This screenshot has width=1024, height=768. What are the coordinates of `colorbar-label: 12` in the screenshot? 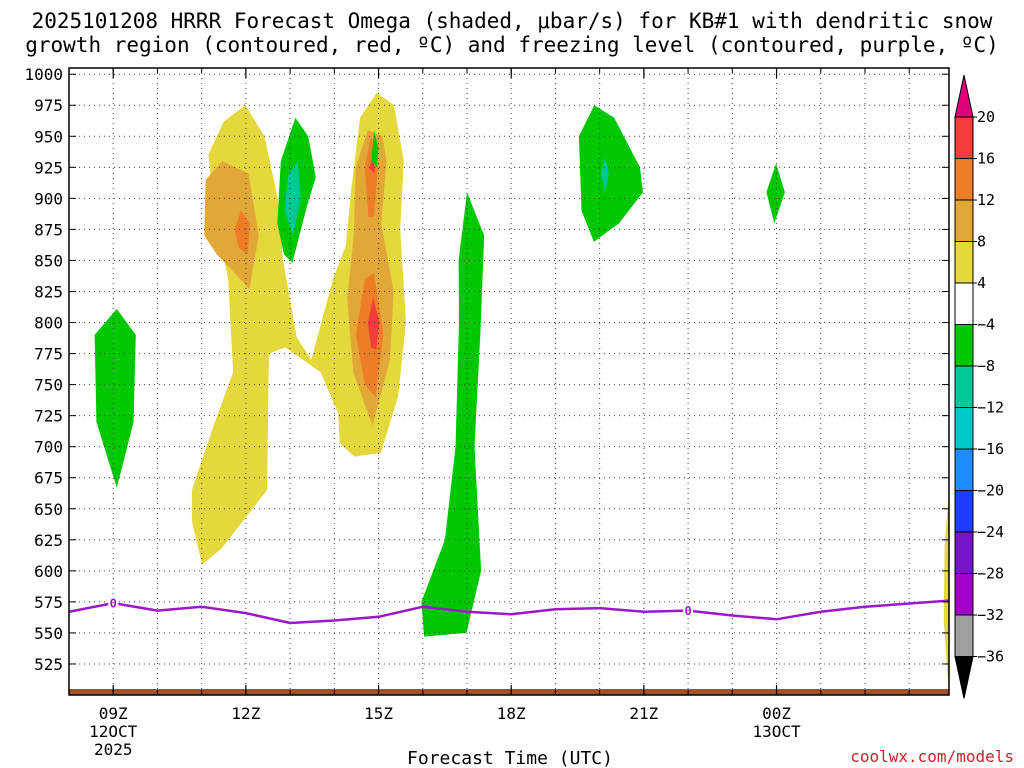 It's located at (986, 200).